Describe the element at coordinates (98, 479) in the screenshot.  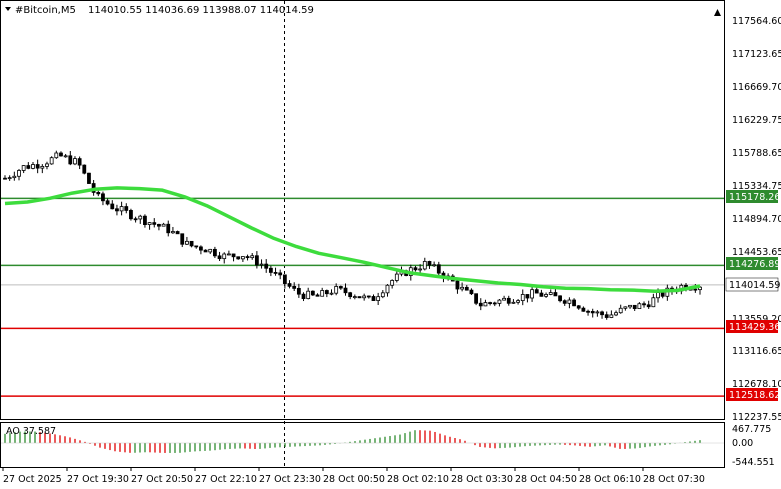
I see `time-tick: 27 Oct 19:30` at that location.